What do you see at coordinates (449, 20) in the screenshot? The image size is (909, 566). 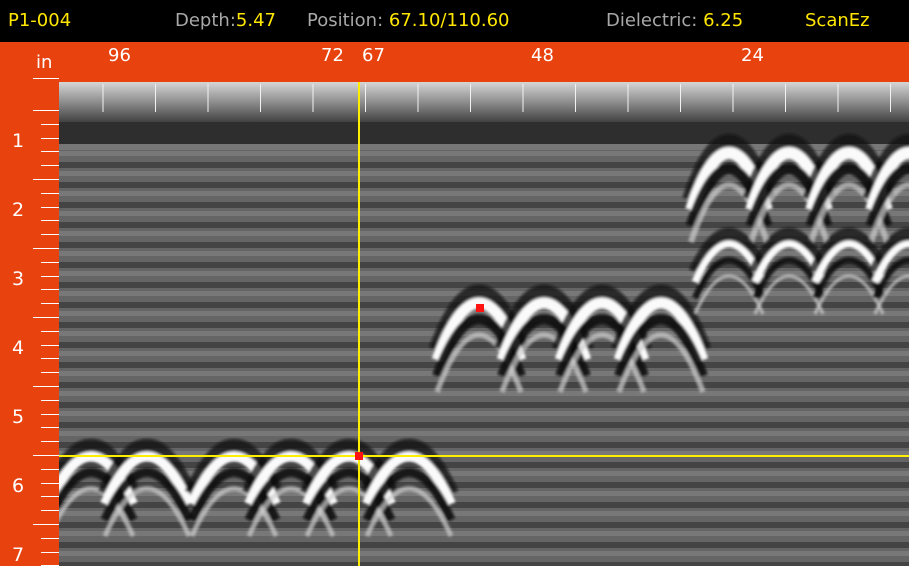 I see `position-value: 67.10/110.60` at bounding box center [449, 20].